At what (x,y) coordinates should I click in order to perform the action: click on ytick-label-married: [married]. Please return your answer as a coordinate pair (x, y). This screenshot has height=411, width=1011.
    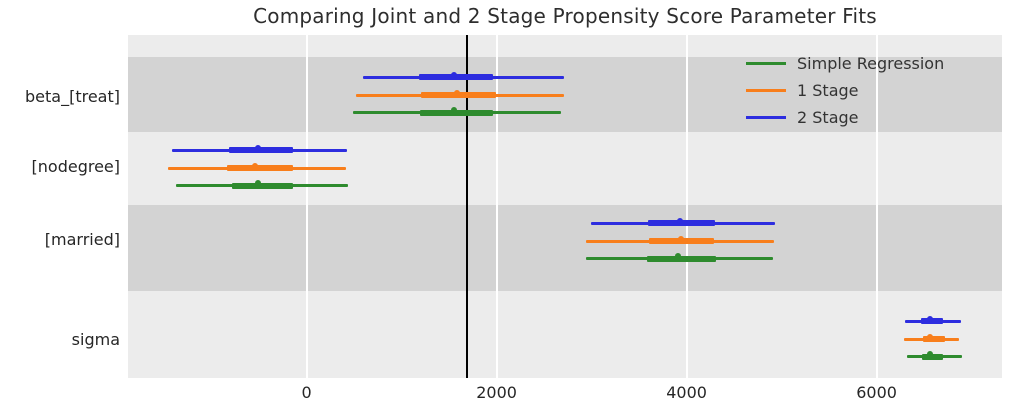
    Looking at the image, I should click on (82, 239).